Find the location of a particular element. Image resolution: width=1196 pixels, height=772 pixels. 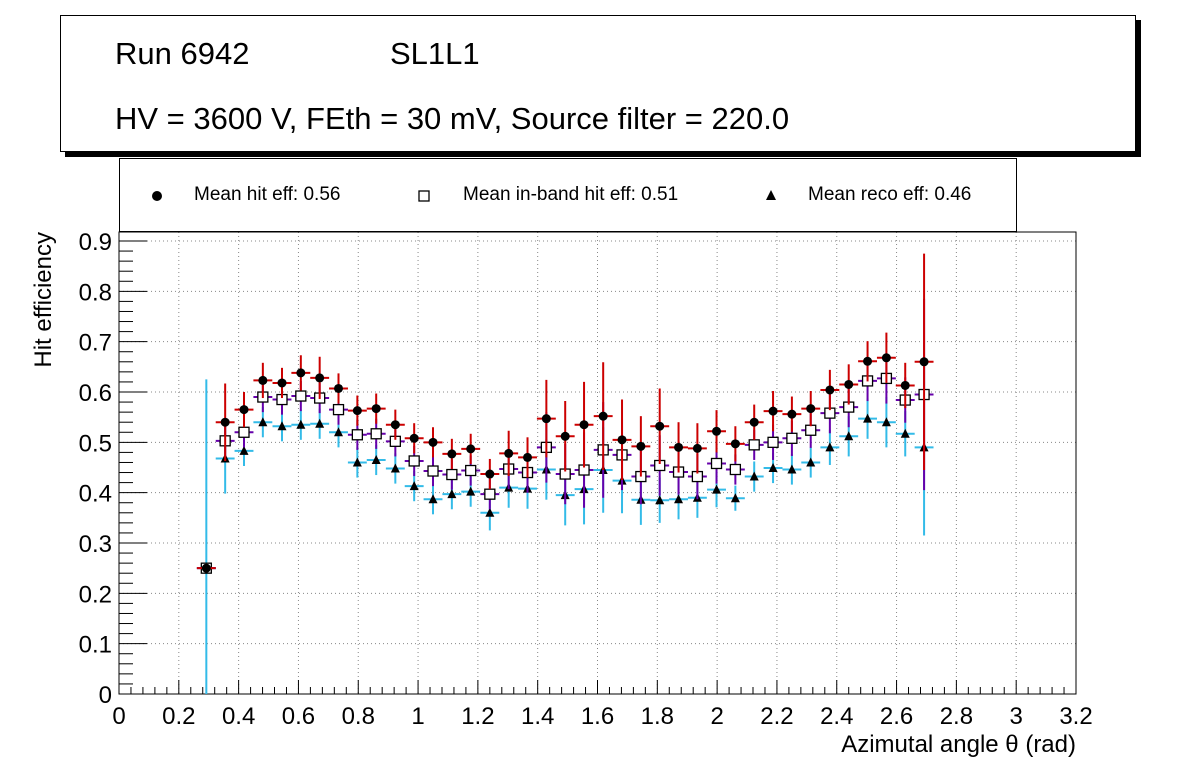

legend-hit-marker is located at coordinates (157, 196).